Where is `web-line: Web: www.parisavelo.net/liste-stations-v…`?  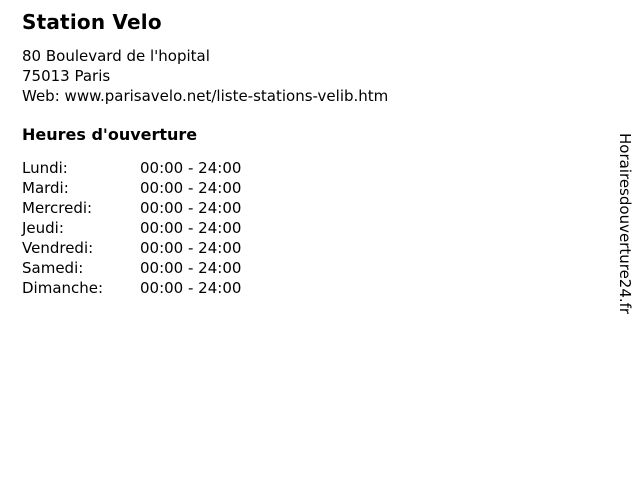
web-line: Web: www.parisavelo.net/liste-stations-v… is located at coordinates (205, 96).